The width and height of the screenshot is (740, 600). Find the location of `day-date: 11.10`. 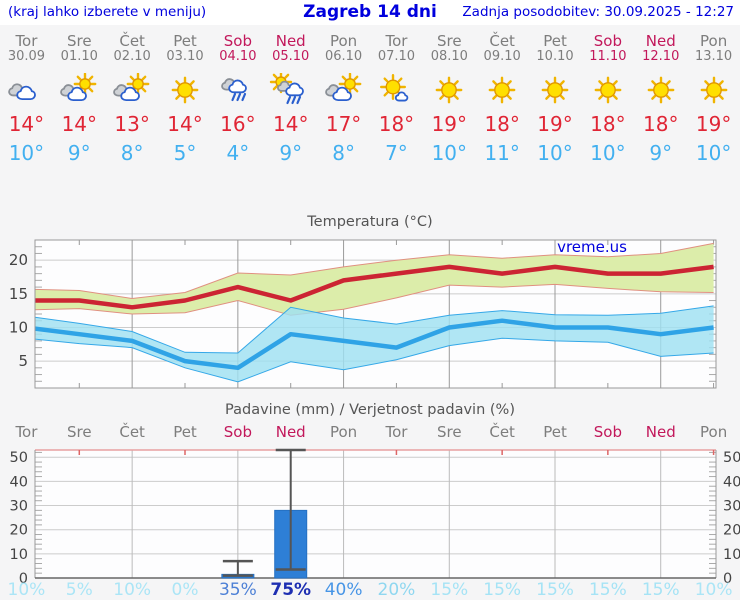

day-date: 11.10 is located at coordinates (608, 56).